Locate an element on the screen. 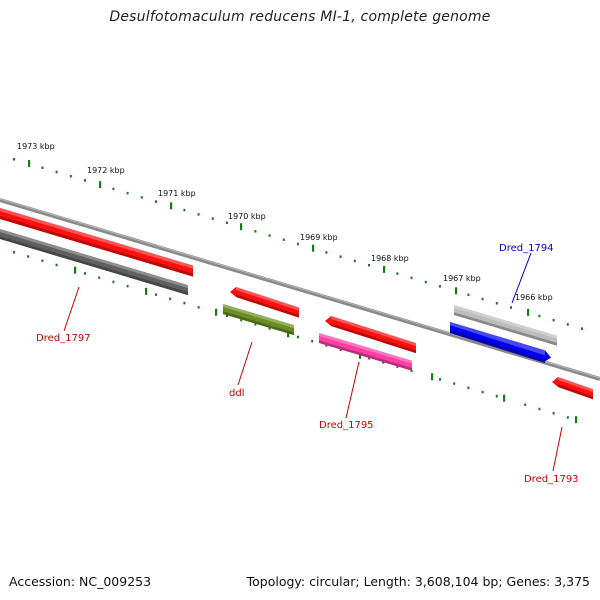 The image size is (600, 600). gene-feature-dred-1795-region is located at coordinates (370, 335).